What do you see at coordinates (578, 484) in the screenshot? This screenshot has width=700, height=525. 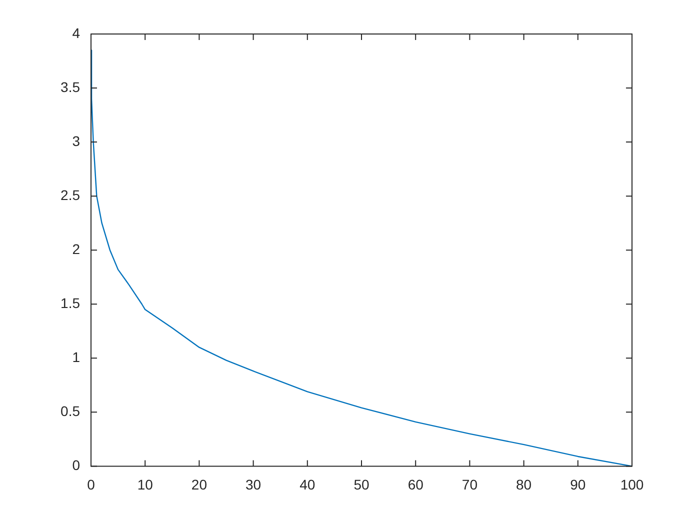 I see `x-tick-label: 90` at bounding box center [578, 484].